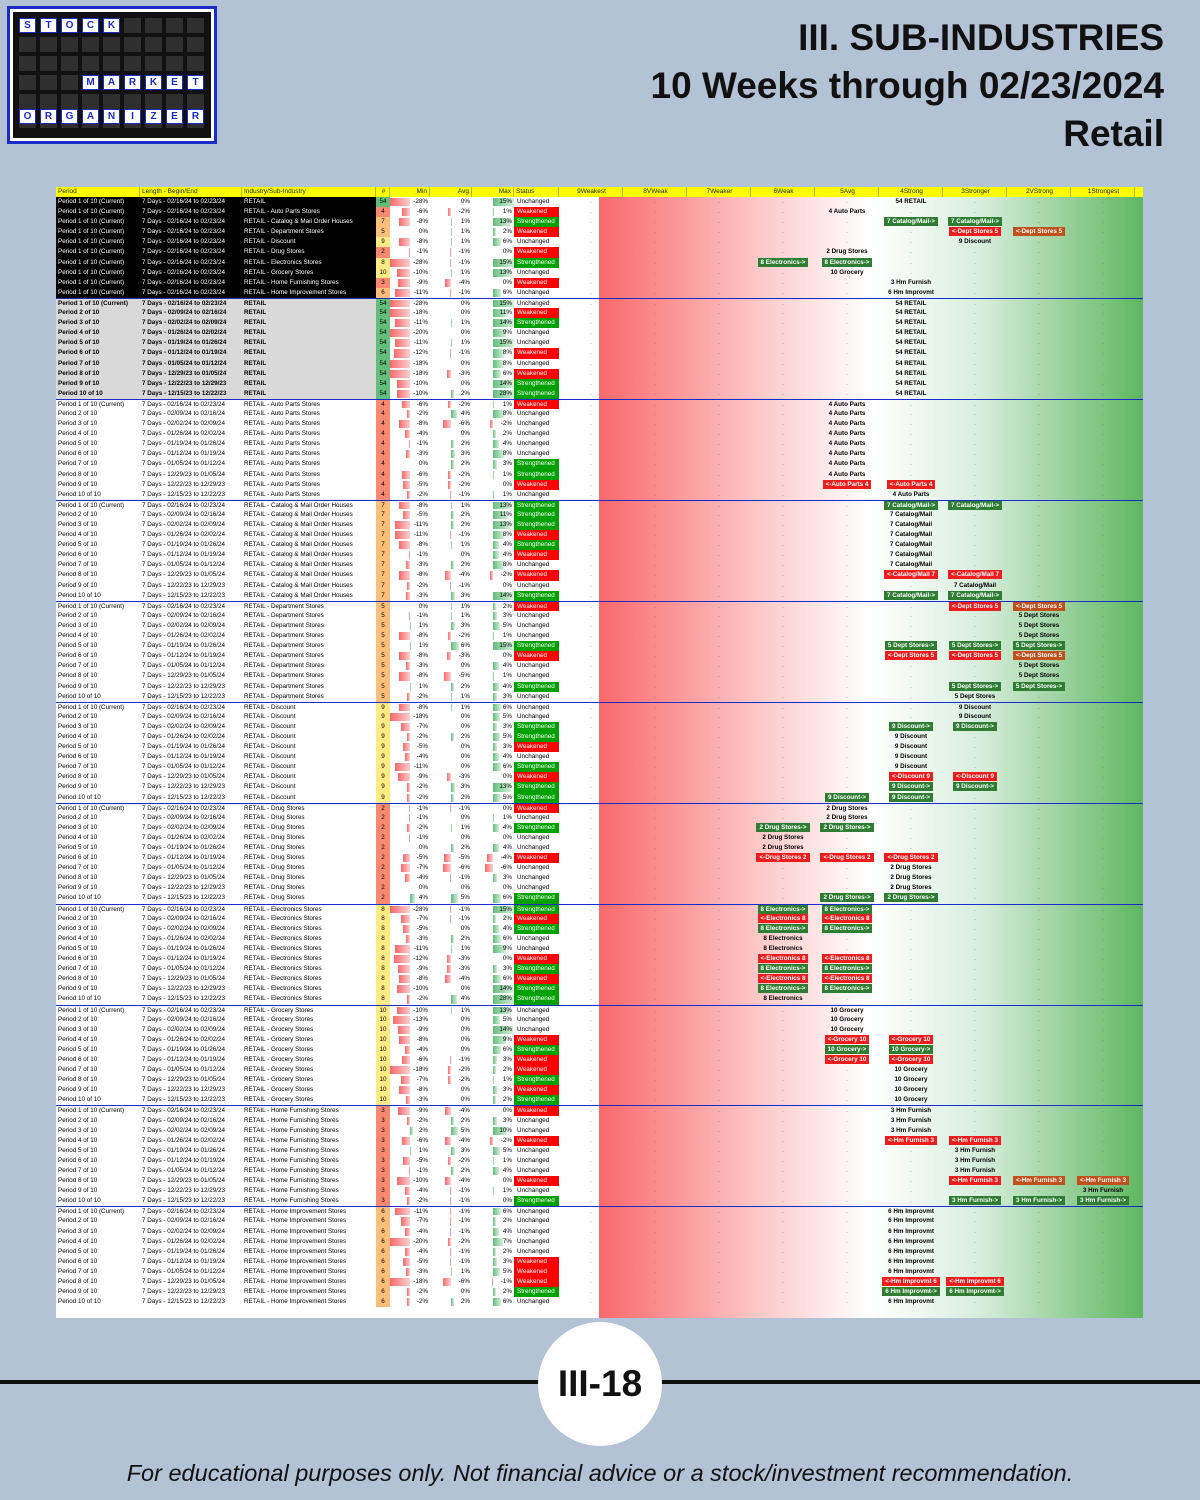  I want to click on strength-bucket-cell: <-Electronics 8, so click(783, 979).